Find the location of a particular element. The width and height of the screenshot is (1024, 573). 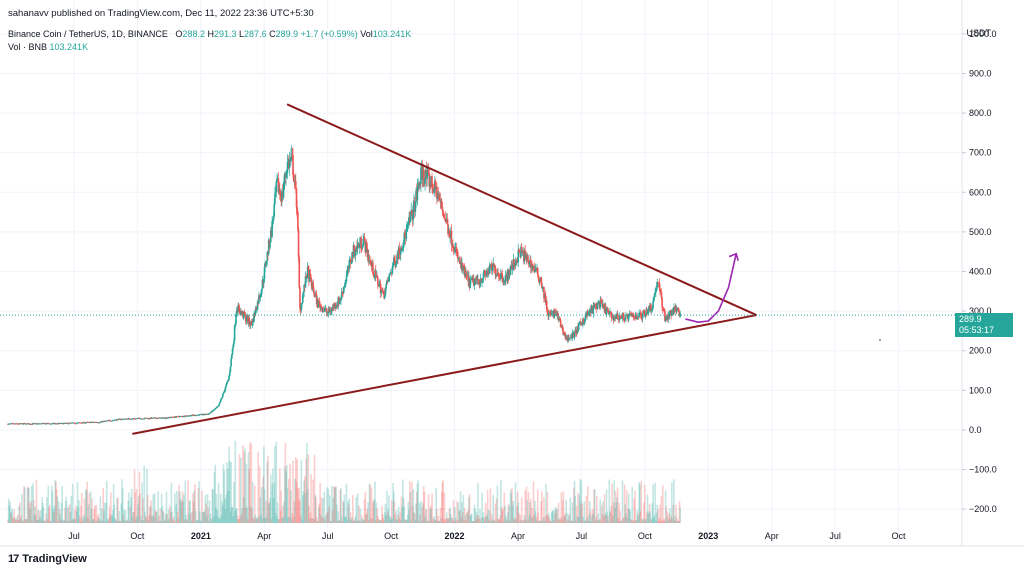

volume-study-label: Vol · BNB is located at coordinates (28, 47).